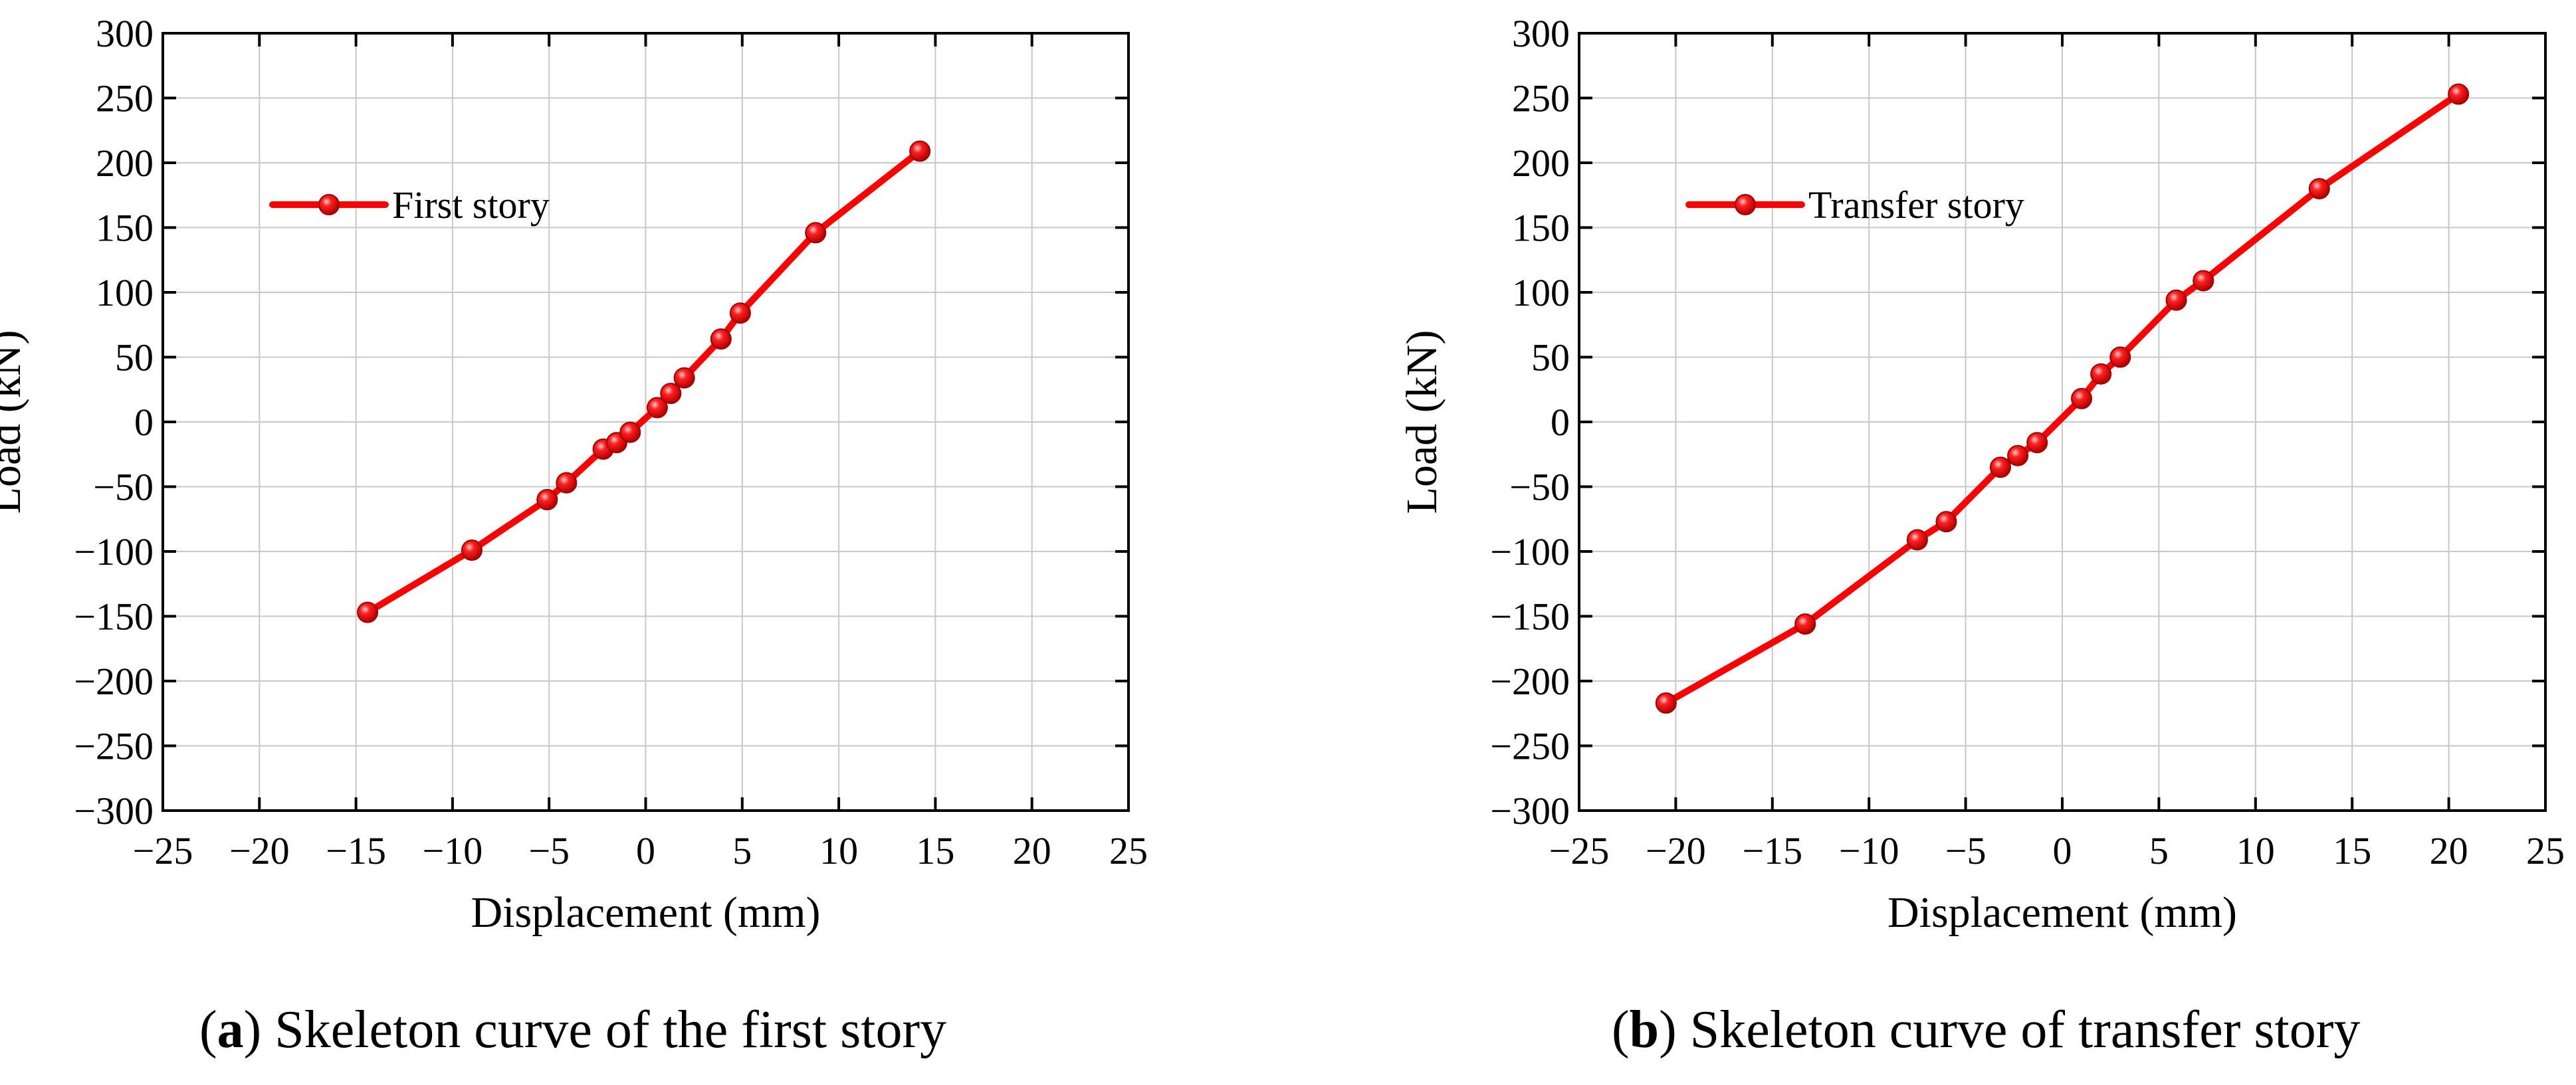 The width and height of the screenshot is (2576, 1085). I want to click on legend-label: Transfer story, so click(1916, 205).